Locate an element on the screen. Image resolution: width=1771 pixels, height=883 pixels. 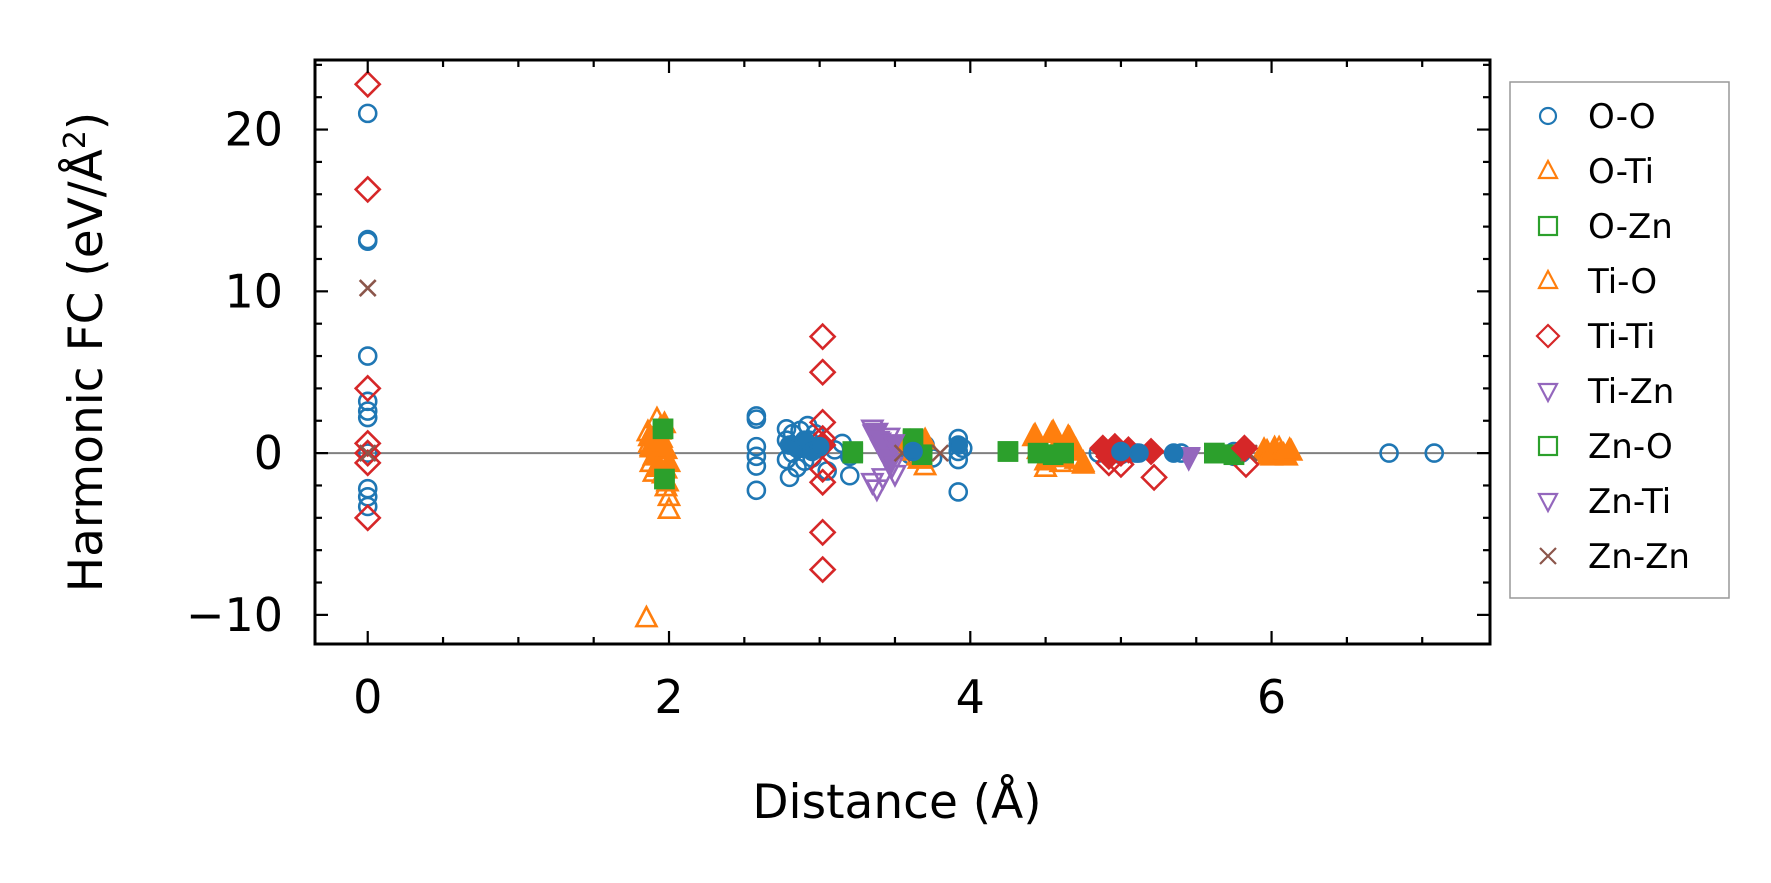
legend-marker-zn-zn is located at coordinates (1548, 556).